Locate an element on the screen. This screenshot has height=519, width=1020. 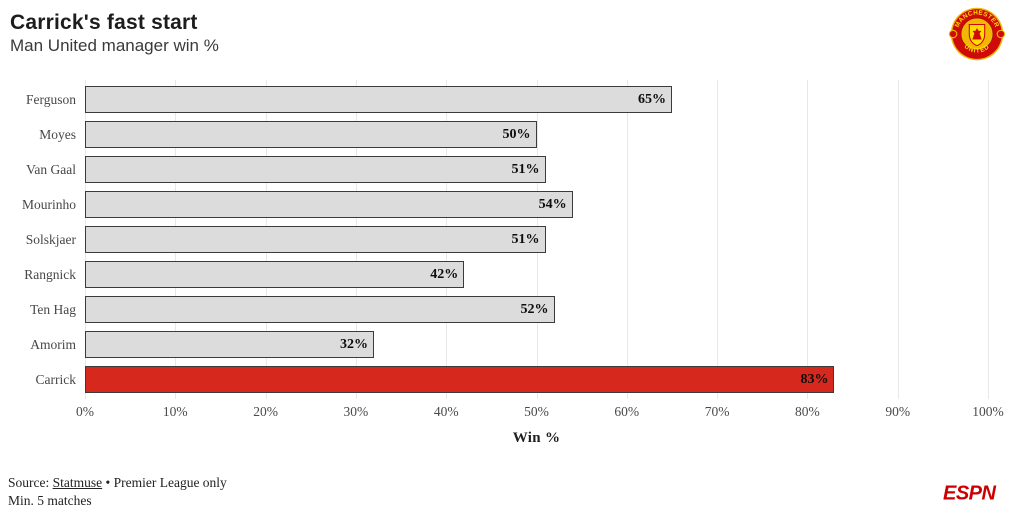
chart-row: Mourinho 54% is located at coordinates (510, 204).